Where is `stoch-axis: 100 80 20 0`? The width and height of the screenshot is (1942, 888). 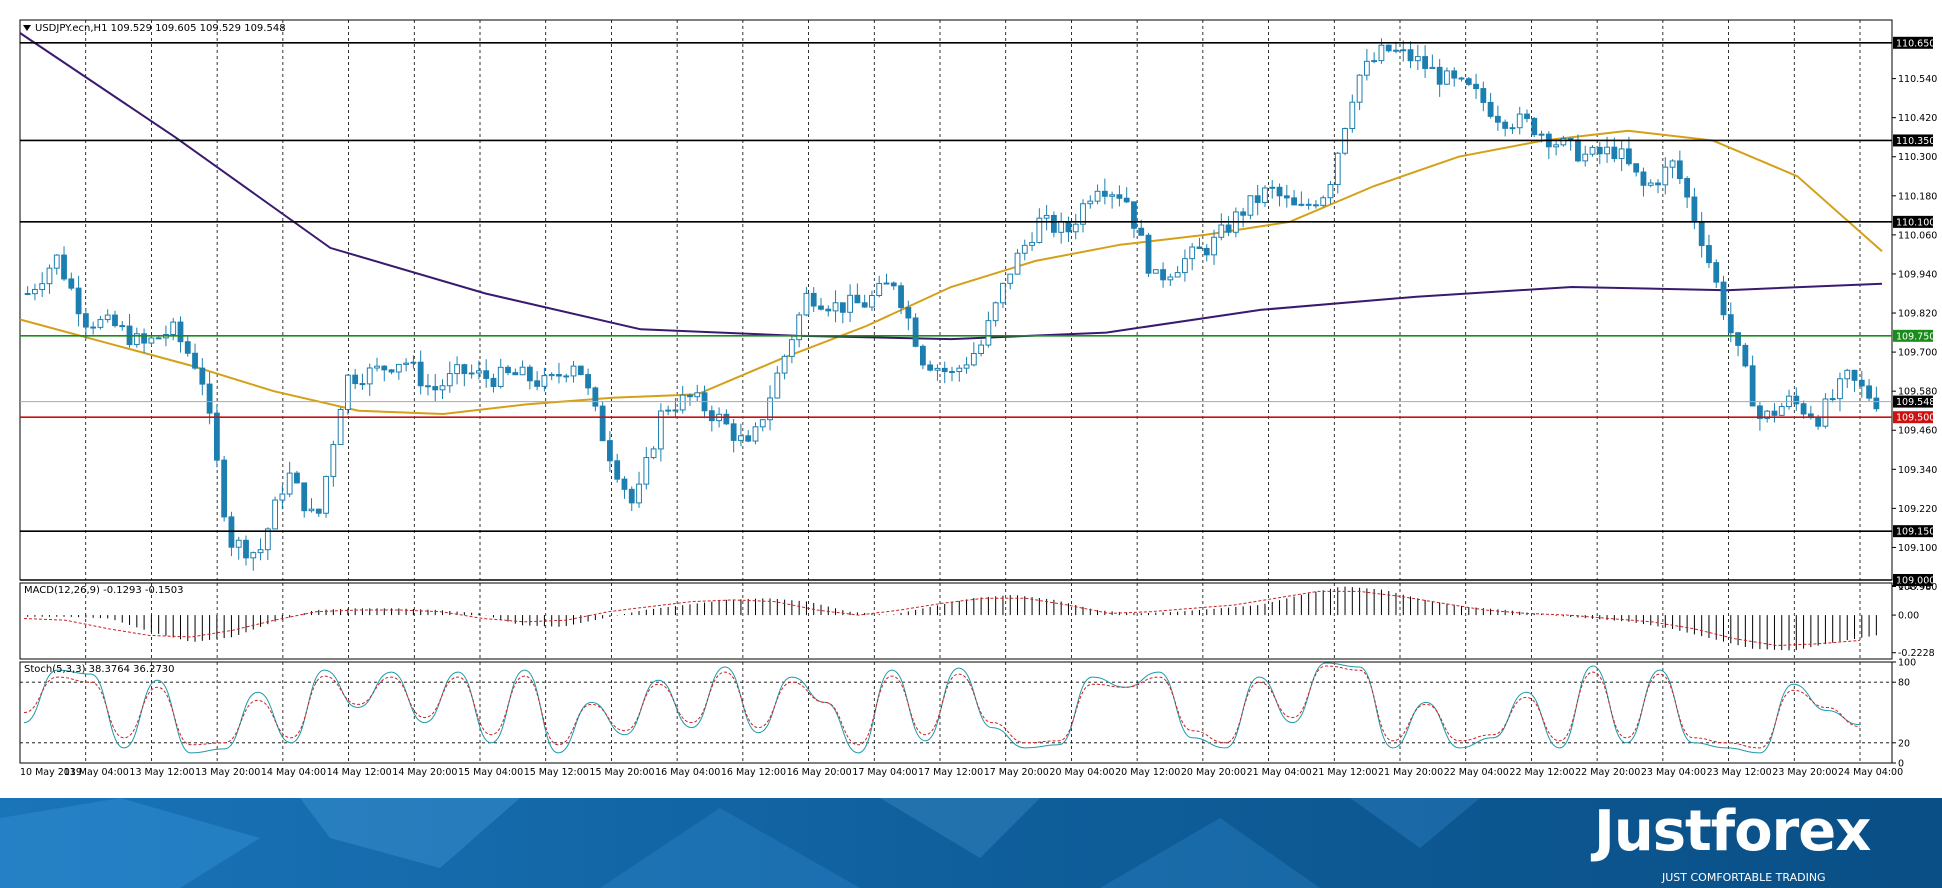 stoch-axis: 100 80 20 0 is located at coordinates (1904, 714).